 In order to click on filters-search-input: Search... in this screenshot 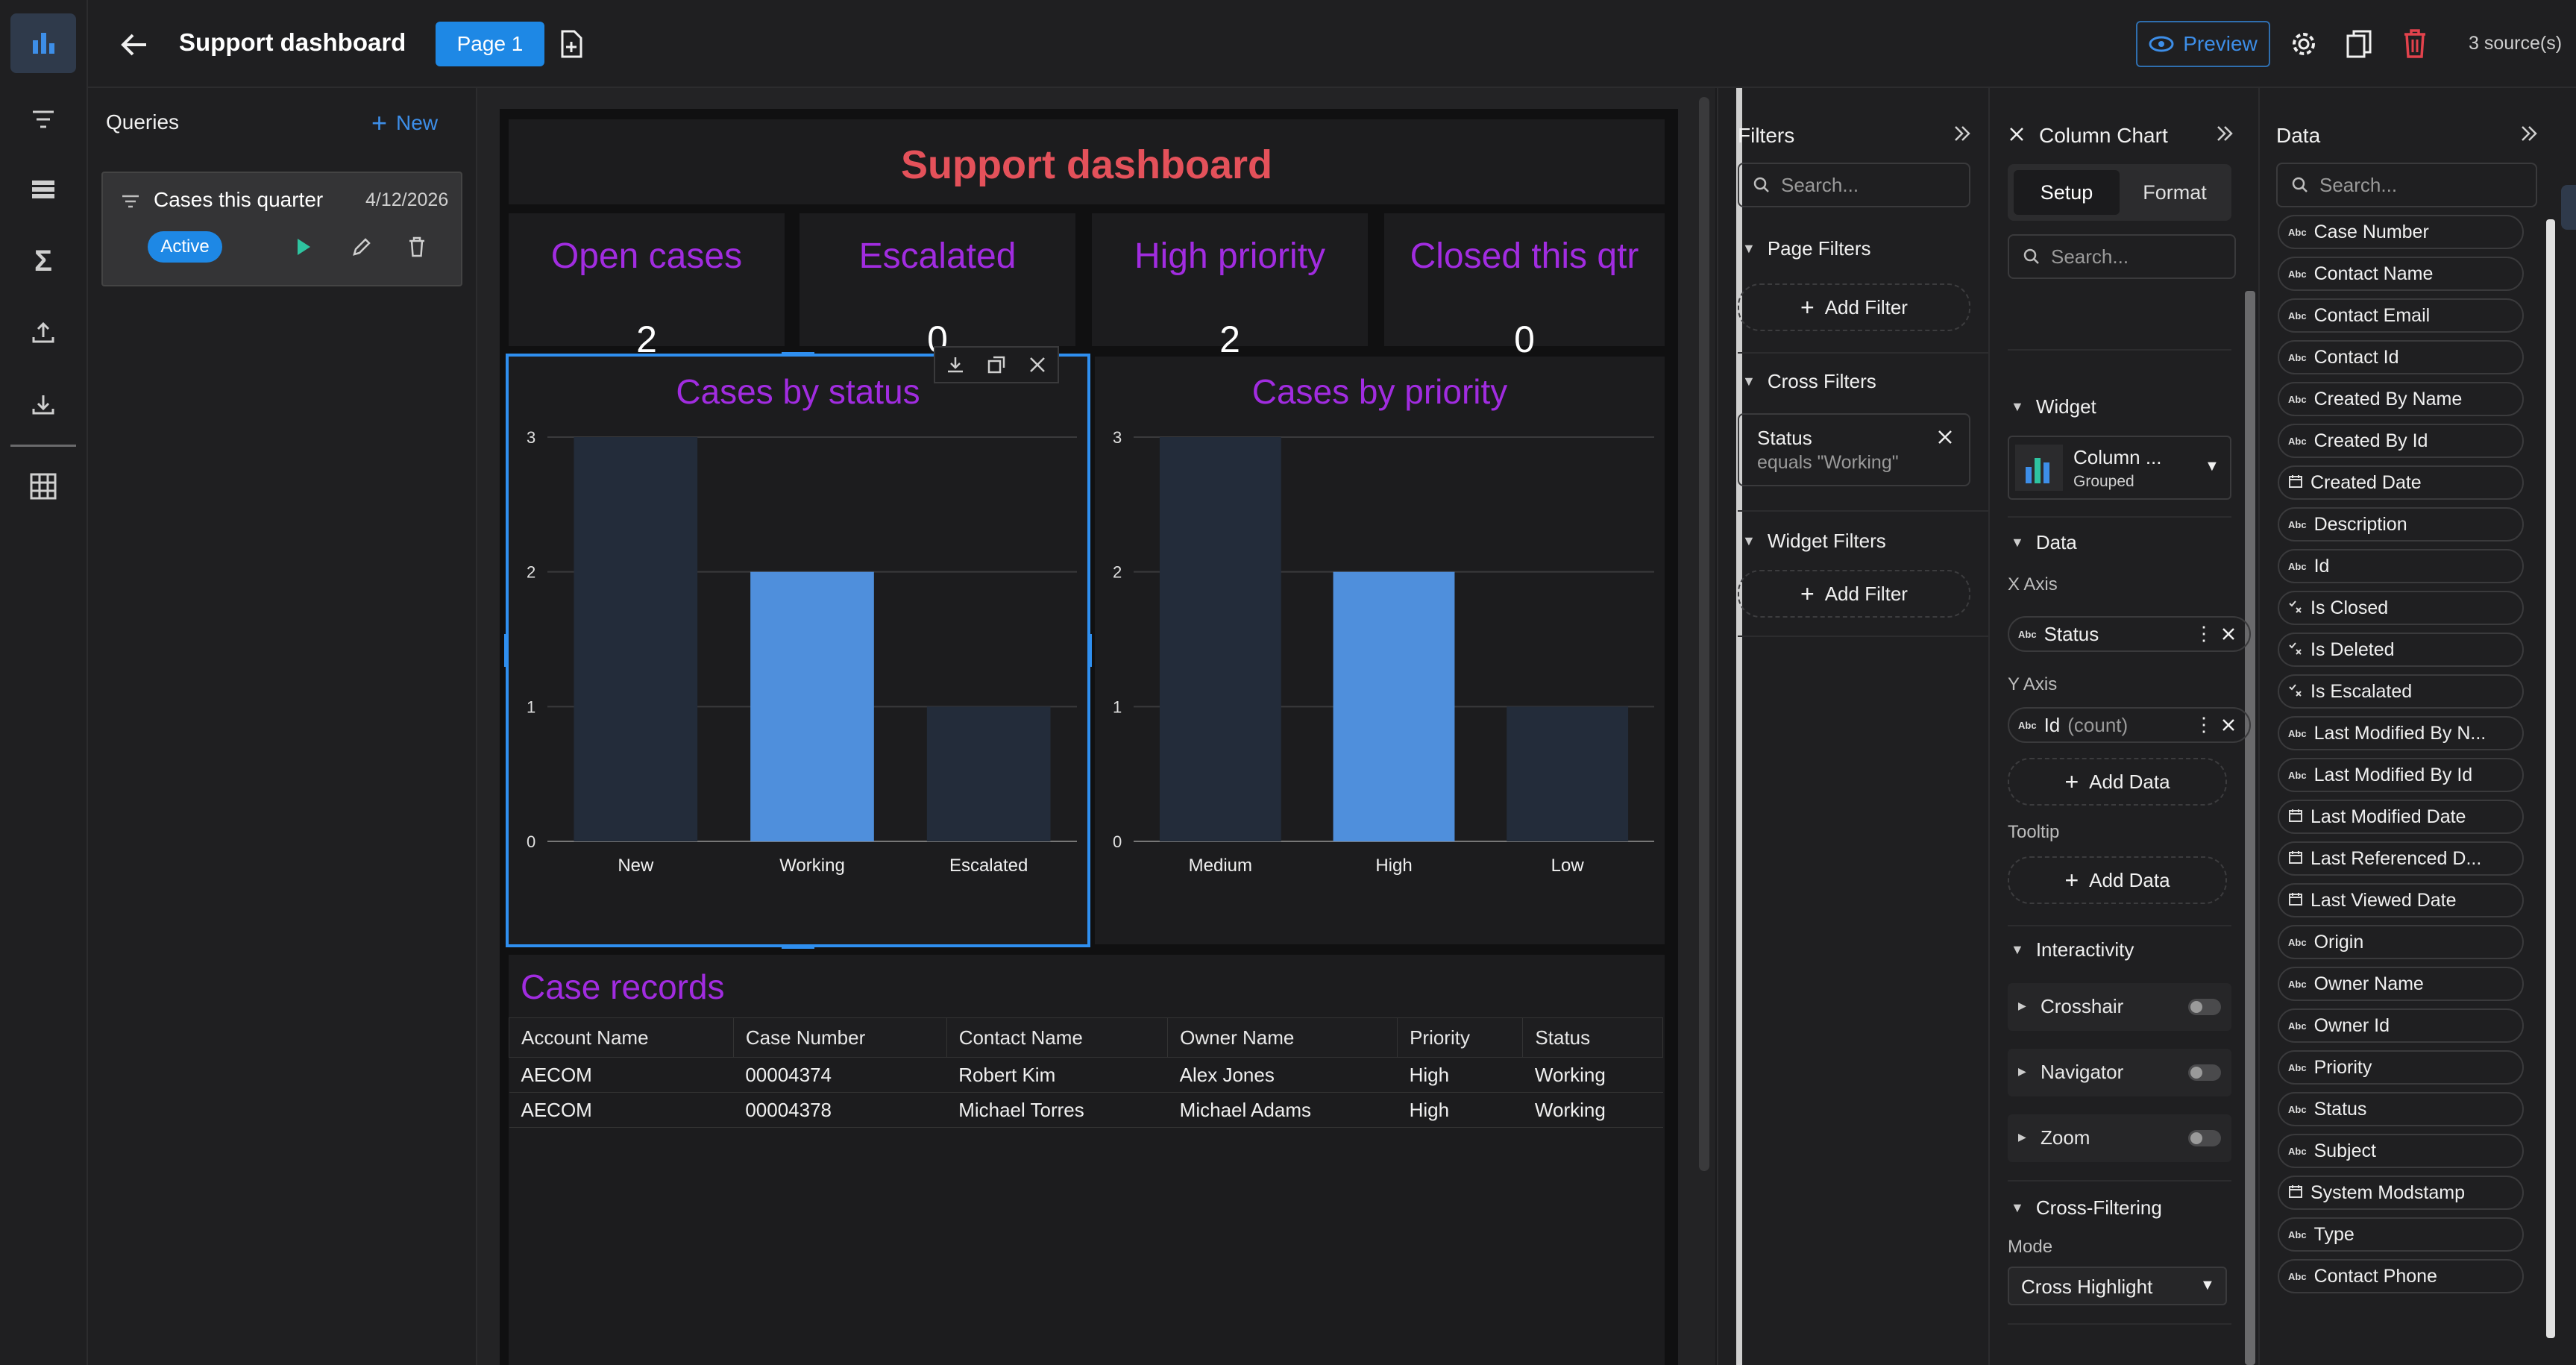, I will do `click(1854, 185)`.